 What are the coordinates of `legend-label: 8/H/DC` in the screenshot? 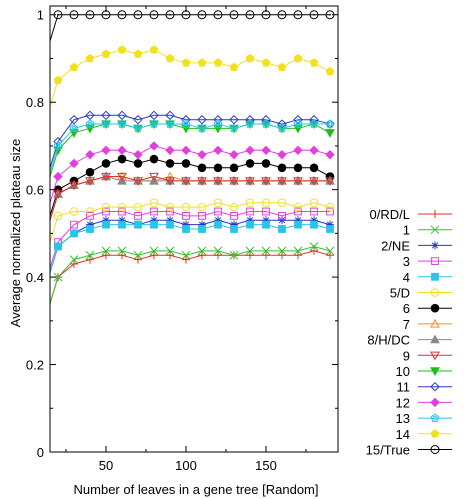 It's located at (388, 340).